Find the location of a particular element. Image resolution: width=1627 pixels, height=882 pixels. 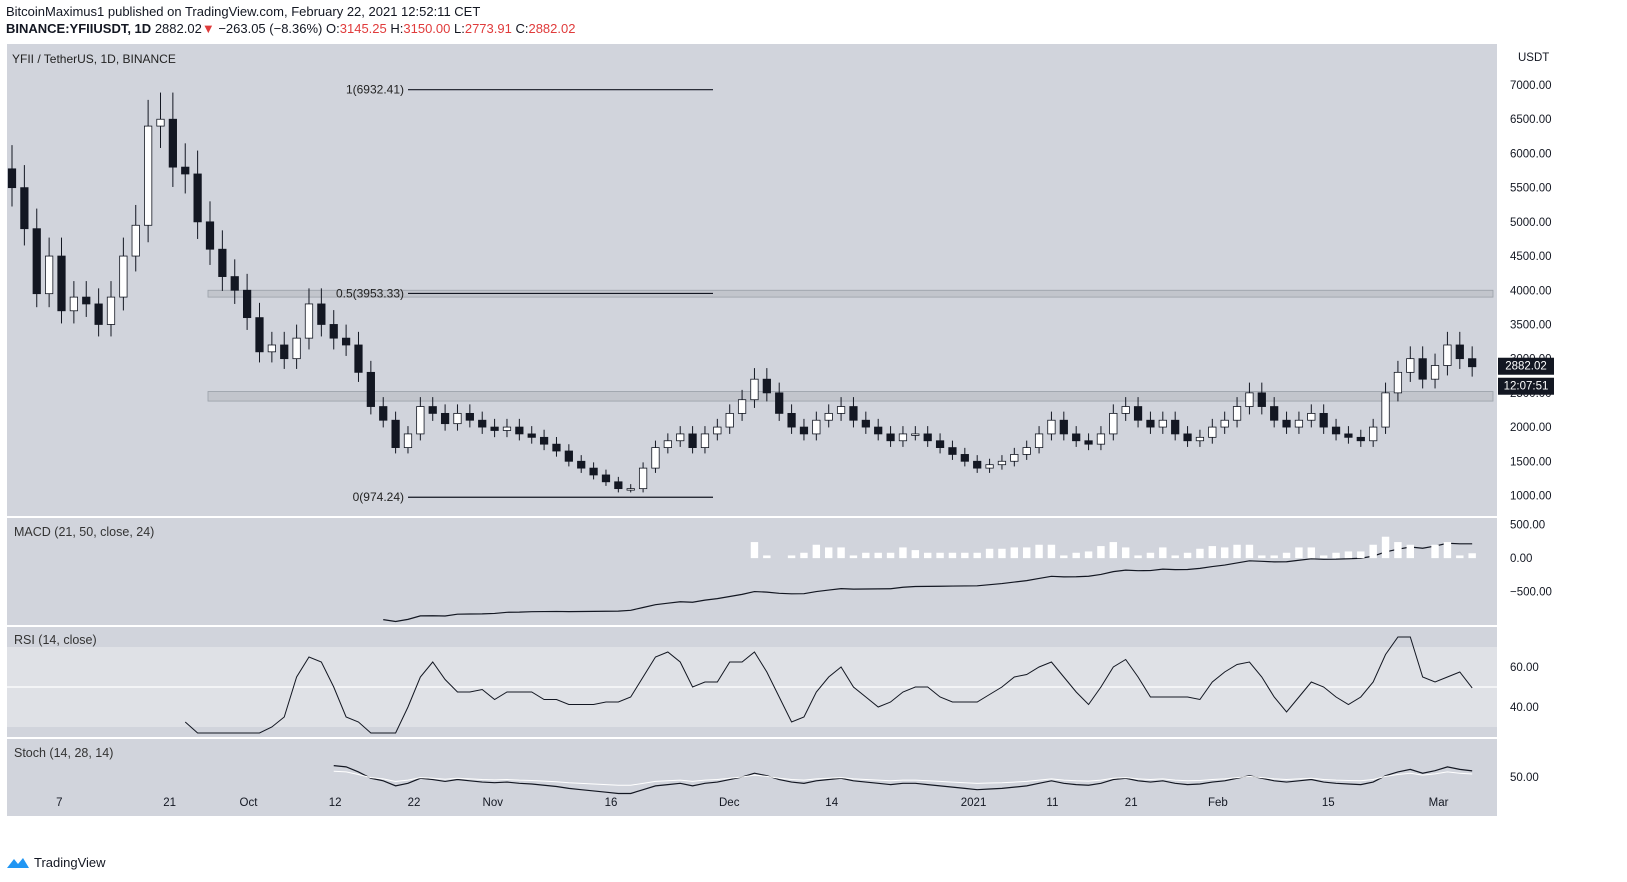

rsi-line is located at coordinates (828, 685).